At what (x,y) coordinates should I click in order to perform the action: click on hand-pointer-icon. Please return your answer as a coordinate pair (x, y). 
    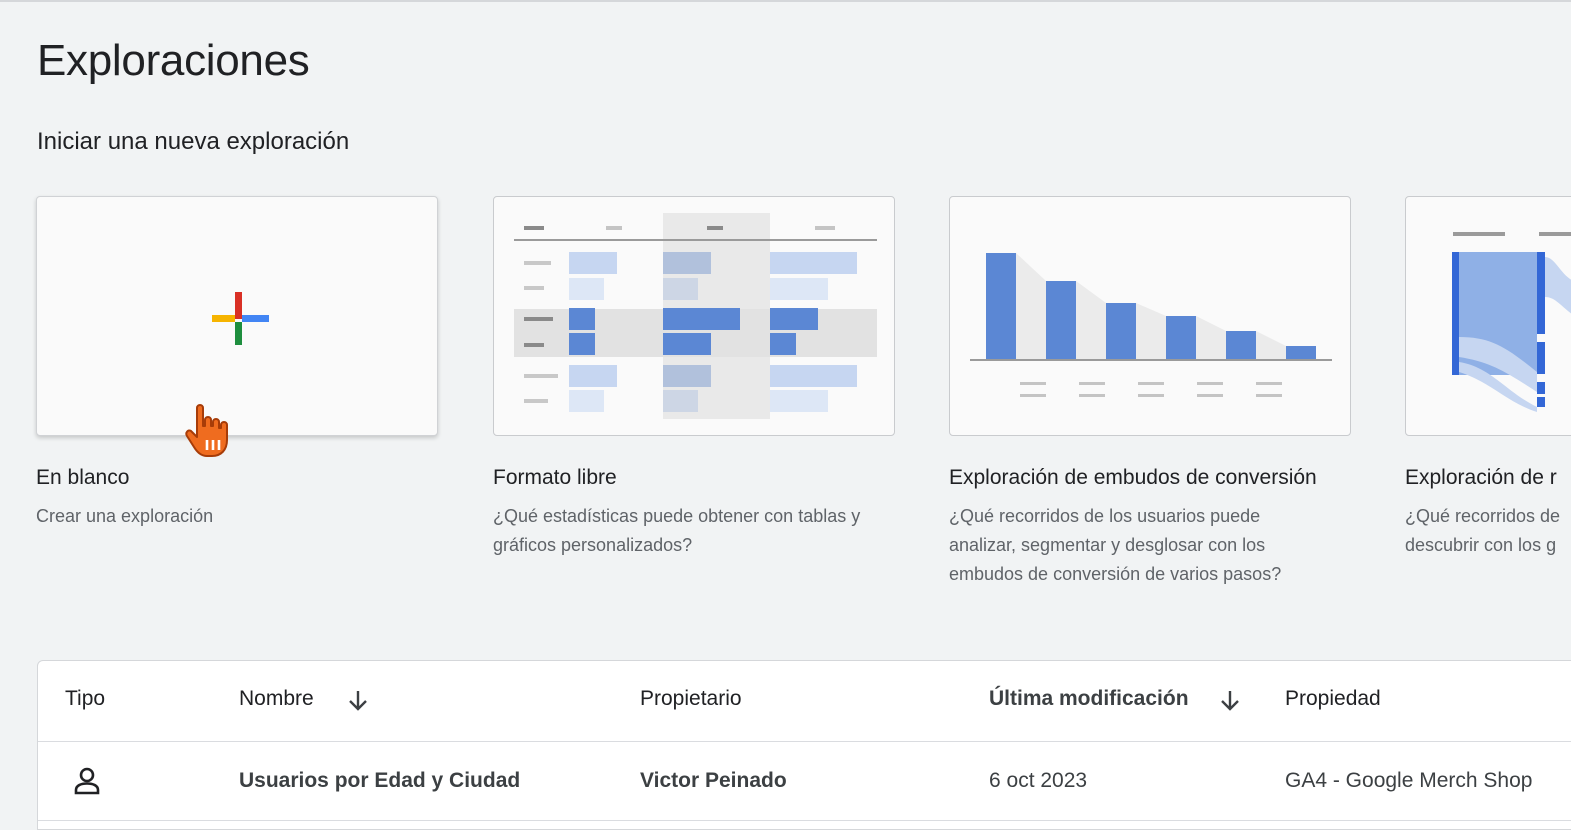
    Looking at the image, I should click on (206, 430).